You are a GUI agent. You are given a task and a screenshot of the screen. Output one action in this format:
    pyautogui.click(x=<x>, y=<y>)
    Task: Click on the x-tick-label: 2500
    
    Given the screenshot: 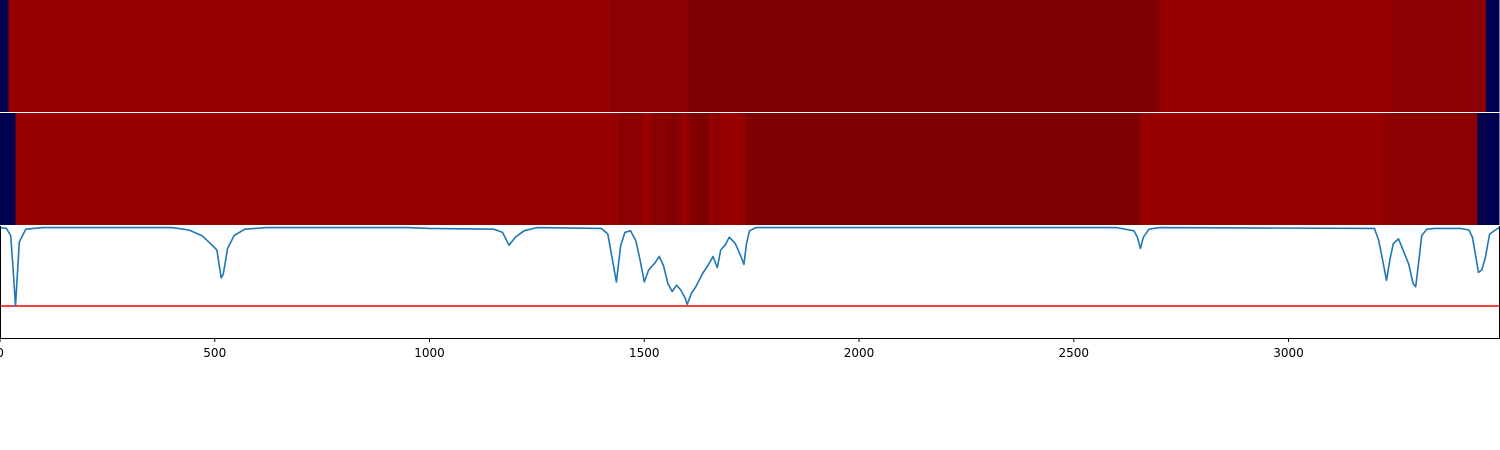 What is the action you would take?
    pyautogui.click(x=1074, y=353)
    